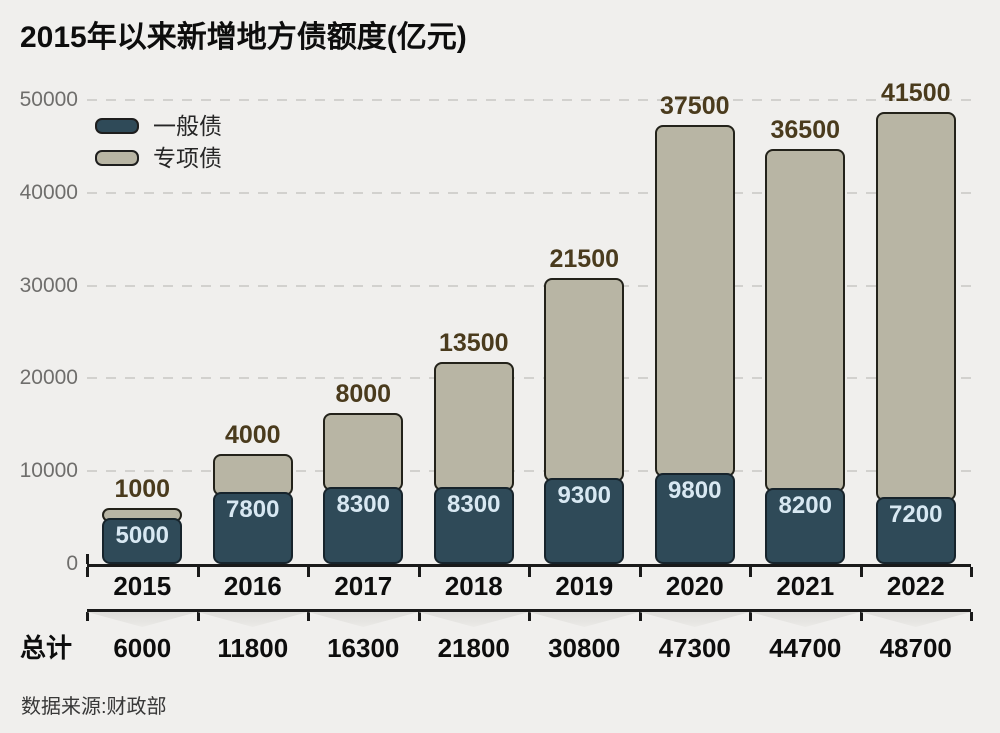 Image resolution: width=1000 pixels, height=733 pixels. What do you see at coordinates (252, 475) in the screenshot?
I see `bar-segment-special-2016` at bounding box center [252, 475].